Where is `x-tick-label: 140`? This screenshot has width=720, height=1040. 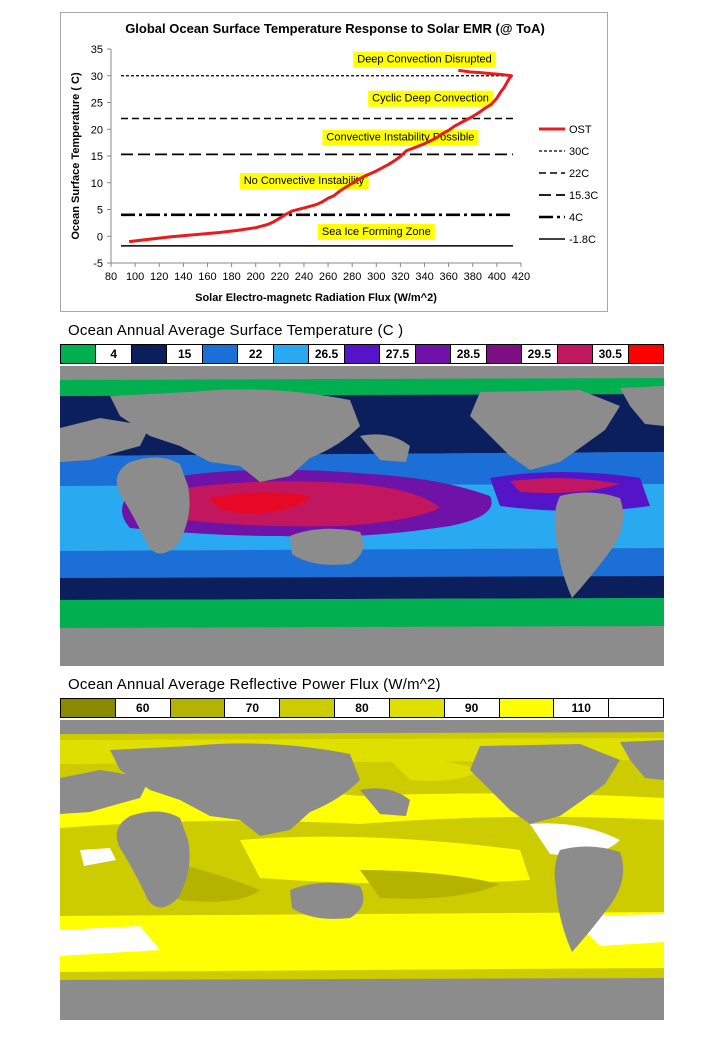 x-tick-label: 140 is located at coordinates (183, 277).